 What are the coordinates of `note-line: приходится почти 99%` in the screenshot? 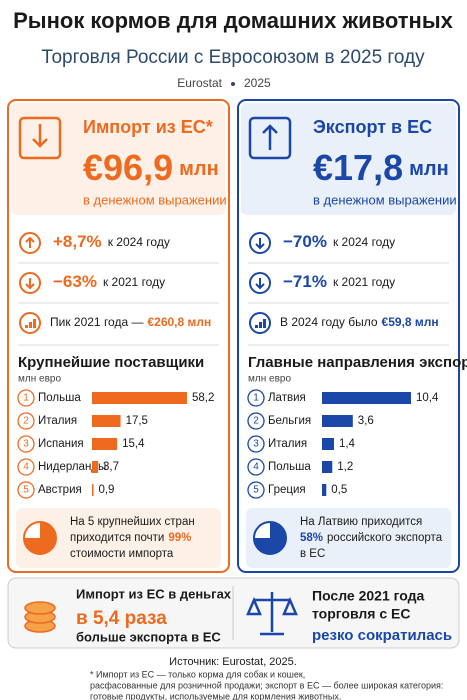 It's located at (130, 538).